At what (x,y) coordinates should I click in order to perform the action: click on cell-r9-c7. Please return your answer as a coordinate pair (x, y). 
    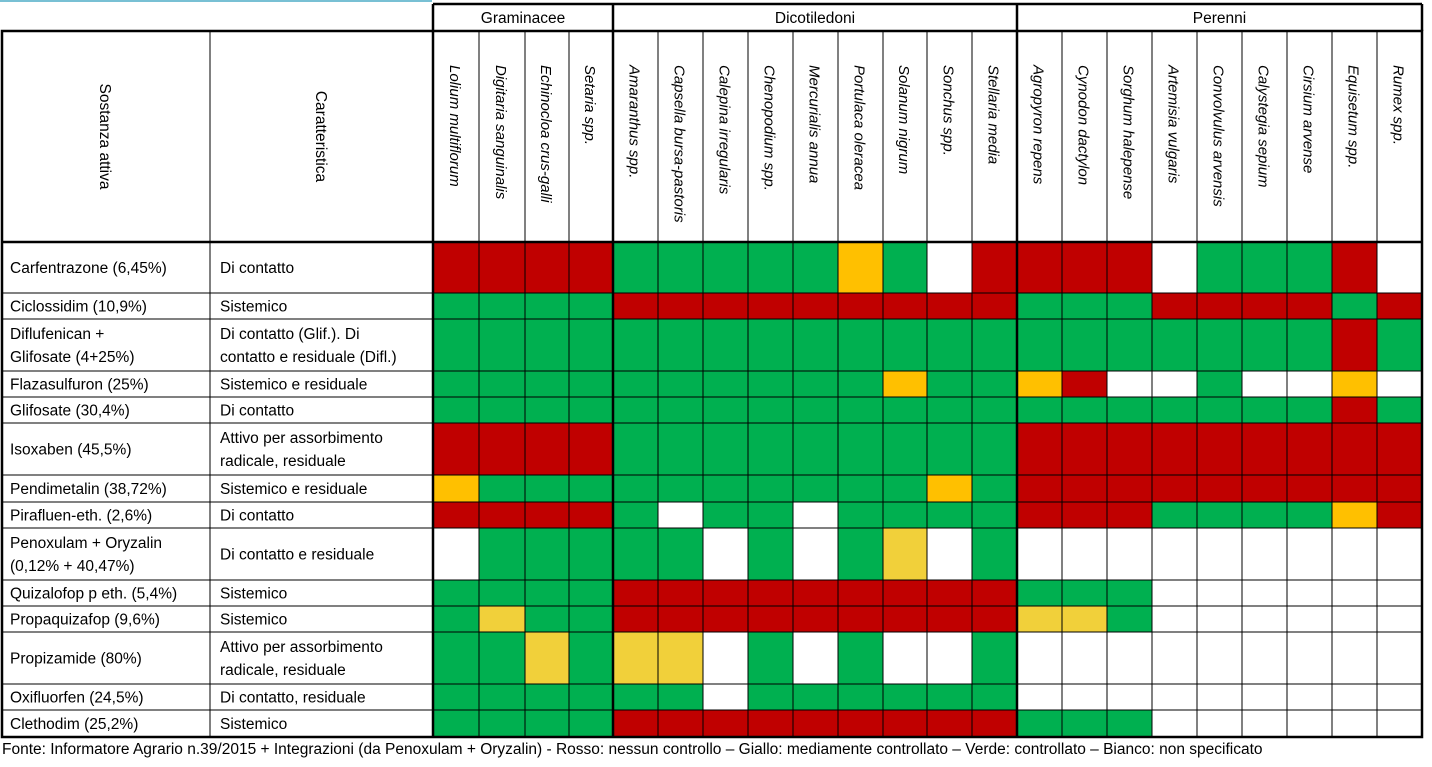
    Looking at the image, I should click on (770, 593).